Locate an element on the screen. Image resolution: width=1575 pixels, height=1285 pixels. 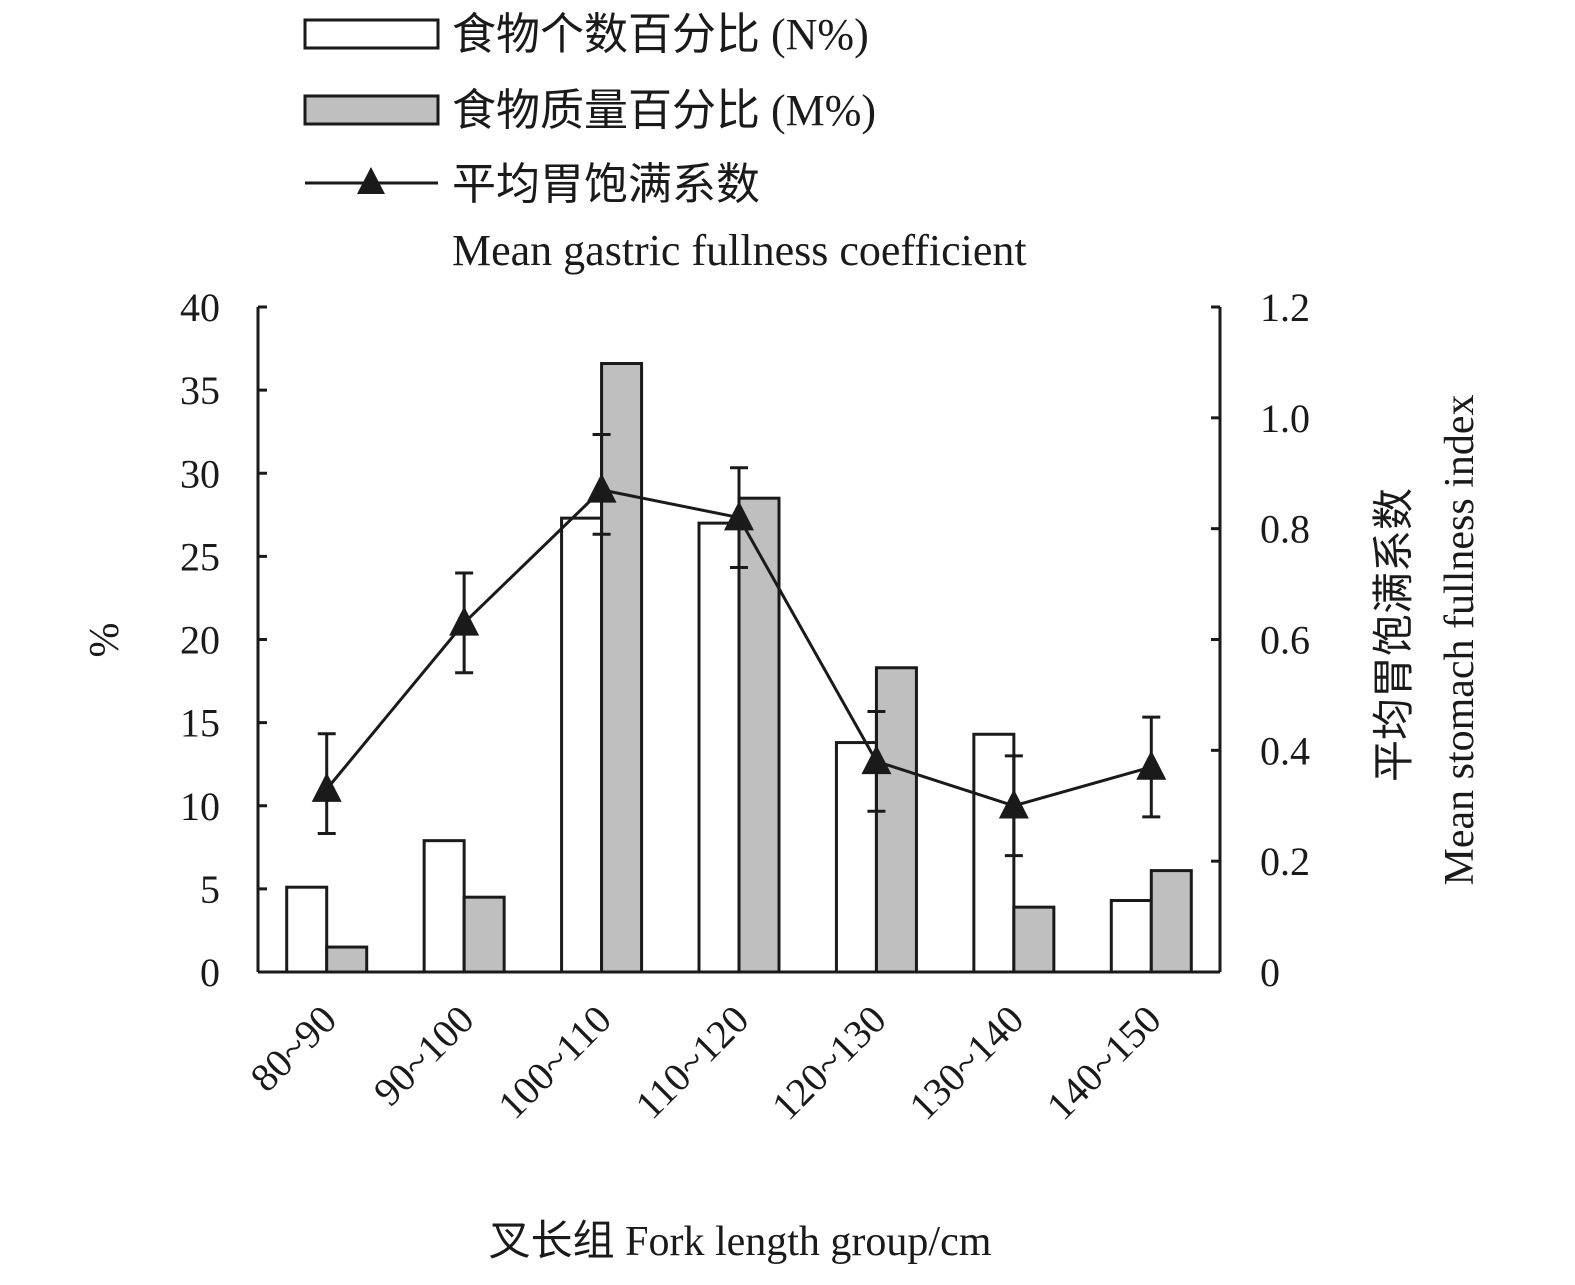
y-tick-label-right-6: 1.2 is located at coordinates (1285, 307).